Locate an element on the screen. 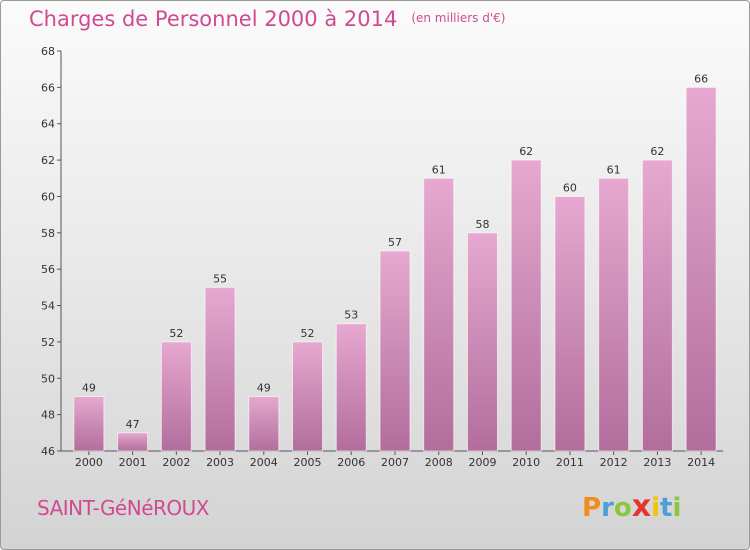  data-label-2011: 60 is located at coordinates (570, 187).